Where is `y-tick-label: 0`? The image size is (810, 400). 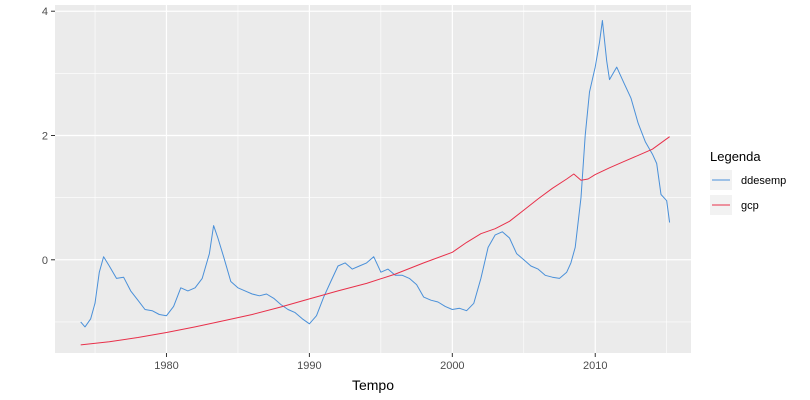 y-tick-label: 0 is located at coordinates (45, 261).